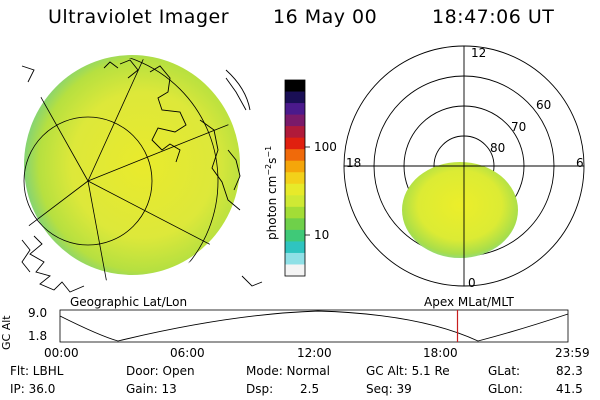 The image size is (600, 400). I want to click on instrument-title: Ultraviolet Imager, so click(139, 17).